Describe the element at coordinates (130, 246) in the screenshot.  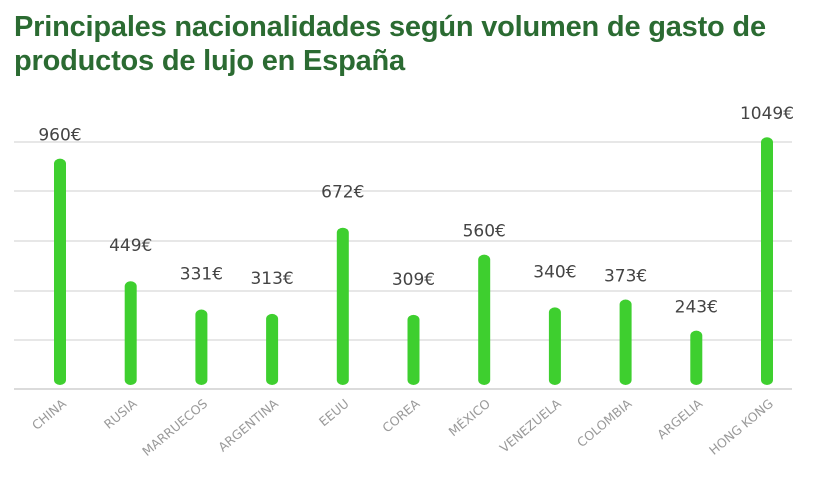
I see `value-label: 449€` at that location.